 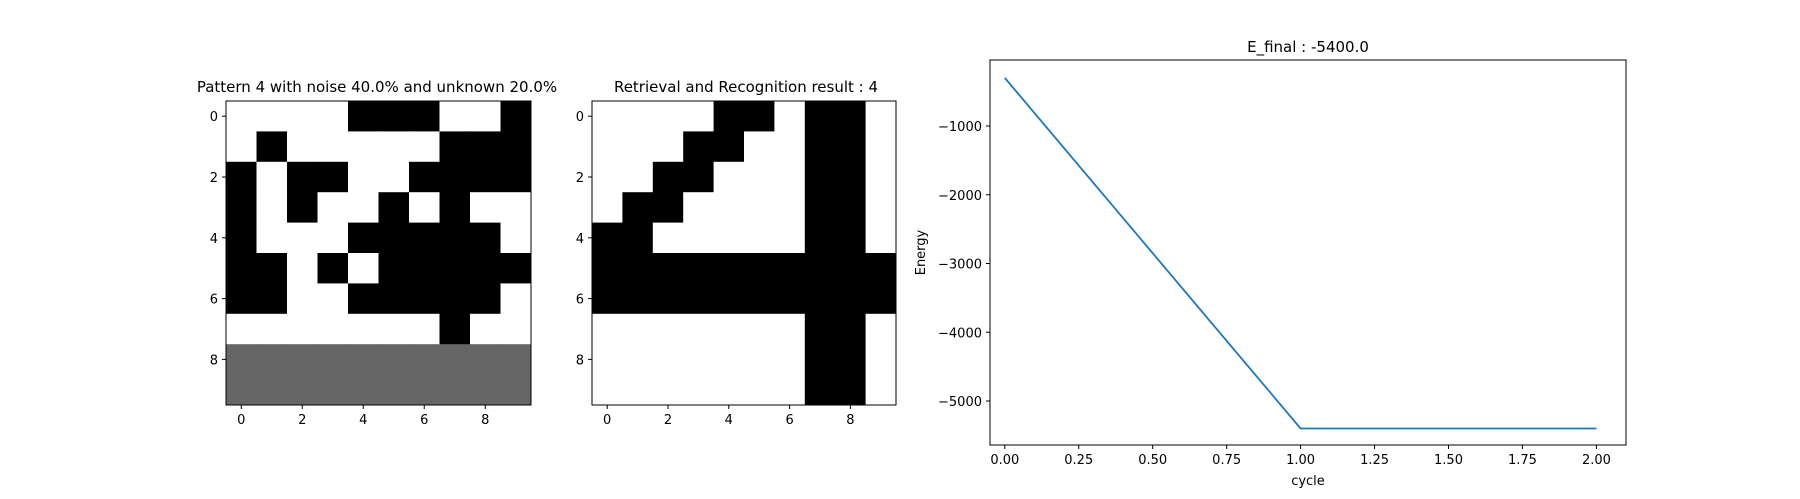 I want to click on y-tick-label: 2, so click(x=580, y=178).